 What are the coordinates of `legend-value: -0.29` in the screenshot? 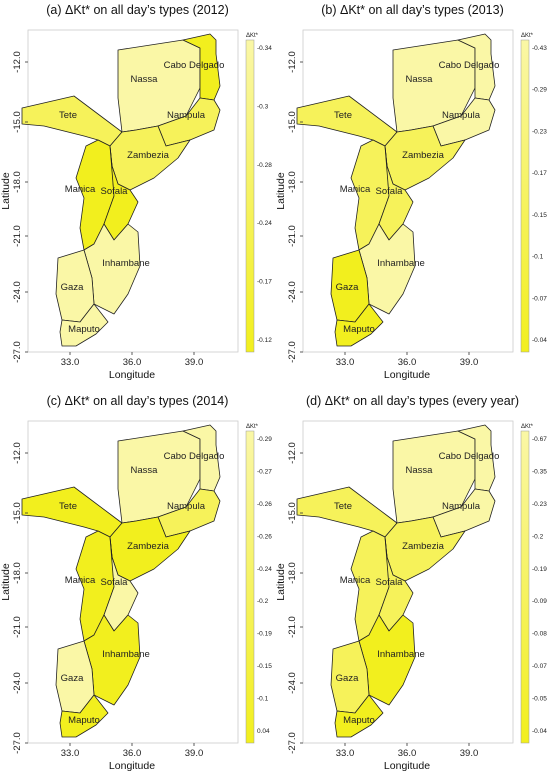 It's located at (539, 90).